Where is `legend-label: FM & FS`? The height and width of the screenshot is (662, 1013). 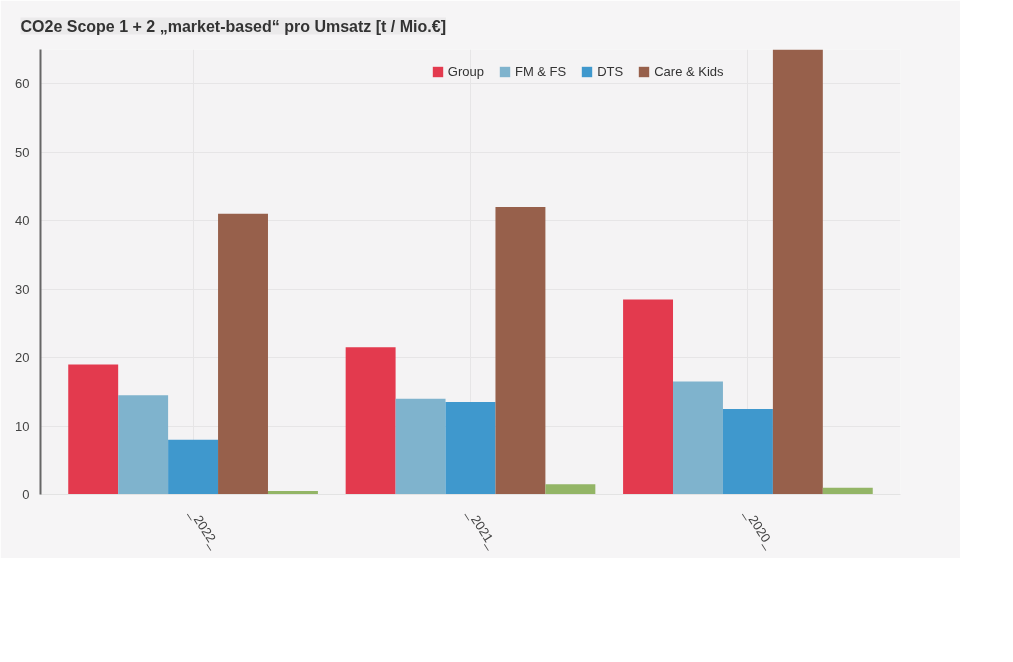
legend-label: FM & FS is located at coordinates (540, 71).